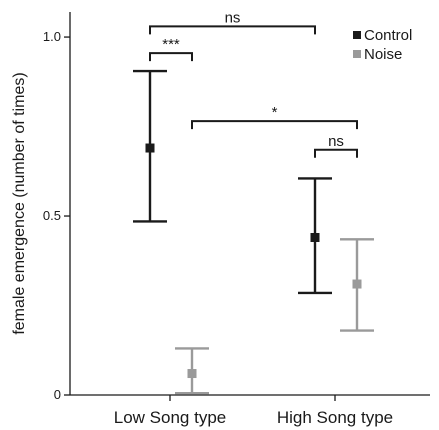 The height and width of the screenshot is (430, 439). What do you see at coordinates (335, 417) in the screenshot?
I see `x-category-label: High Song type` at bounding box center [335, 417].